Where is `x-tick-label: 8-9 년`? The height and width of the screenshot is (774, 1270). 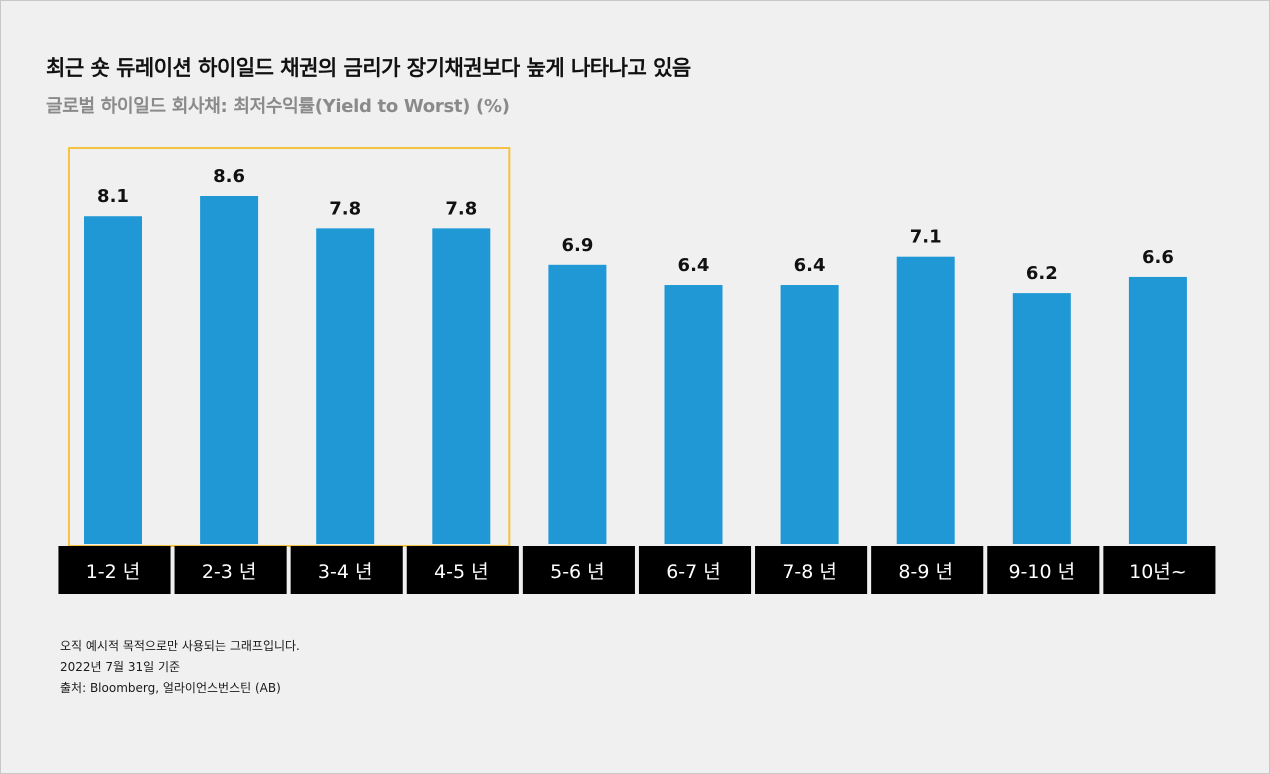
x-tick-label: 8-9 년 is located at coordinates (925, 572).